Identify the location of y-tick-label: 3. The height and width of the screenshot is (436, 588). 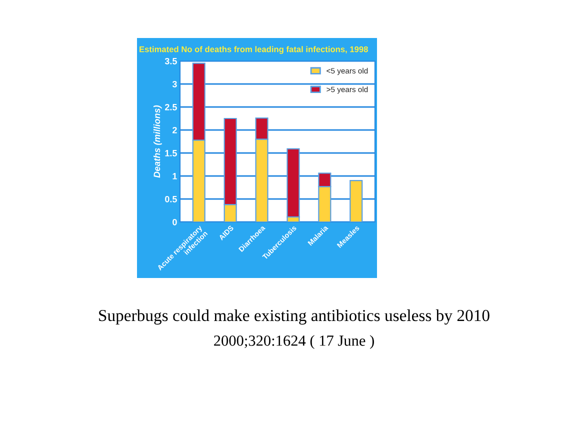
(174, 84).